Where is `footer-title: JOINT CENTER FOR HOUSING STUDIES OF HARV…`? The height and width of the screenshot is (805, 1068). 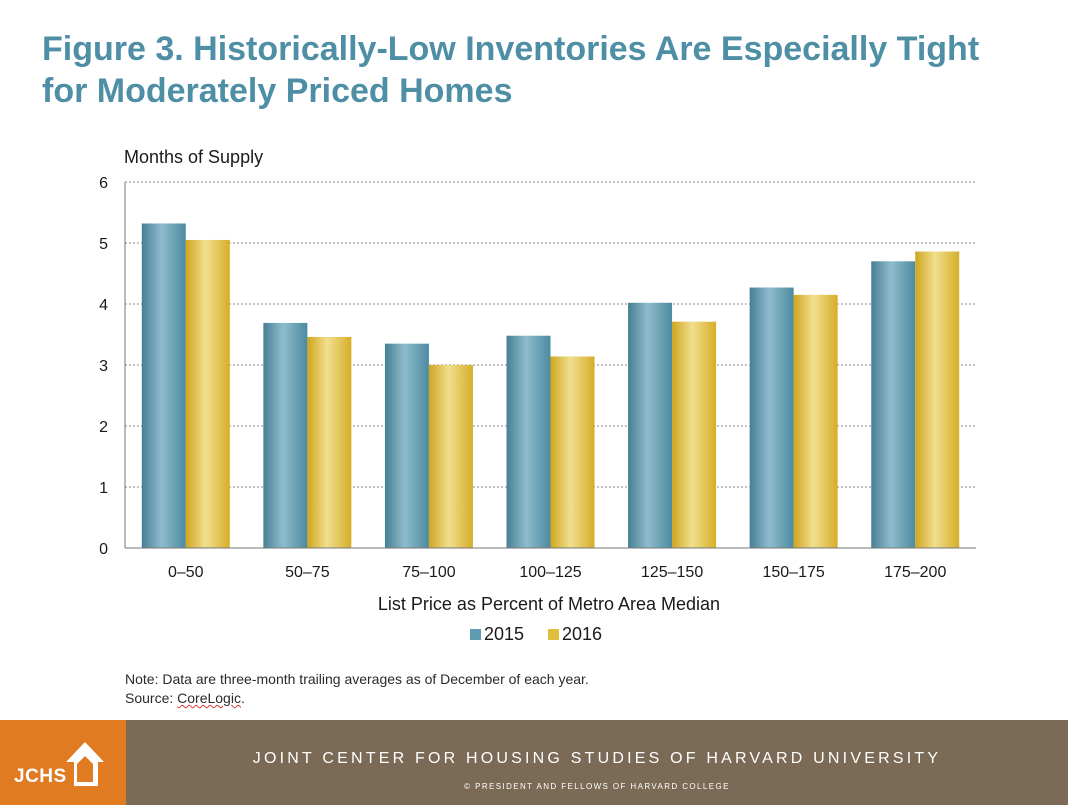 footer-title: JOINT CENTER FOR HOUSING STUDIES OF HARV… is located at coordinates (597, 758).